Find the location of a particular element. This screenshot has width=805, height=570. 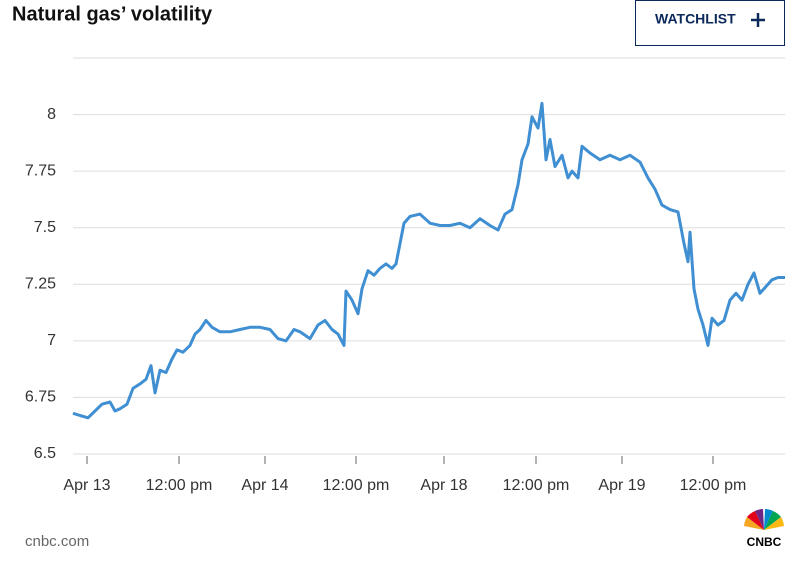

button-frame is located at coordinates (710, 23).